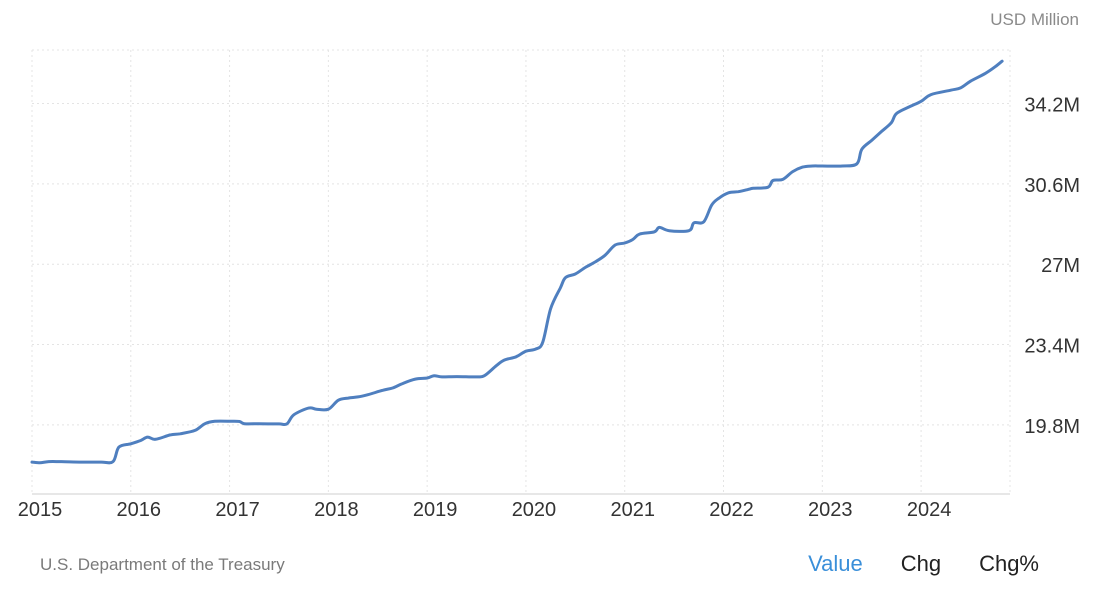  Describe the element at coordinates (162, 564) in the screenshot. I see `source-label: U.S. Department of the Treasury` at that location.